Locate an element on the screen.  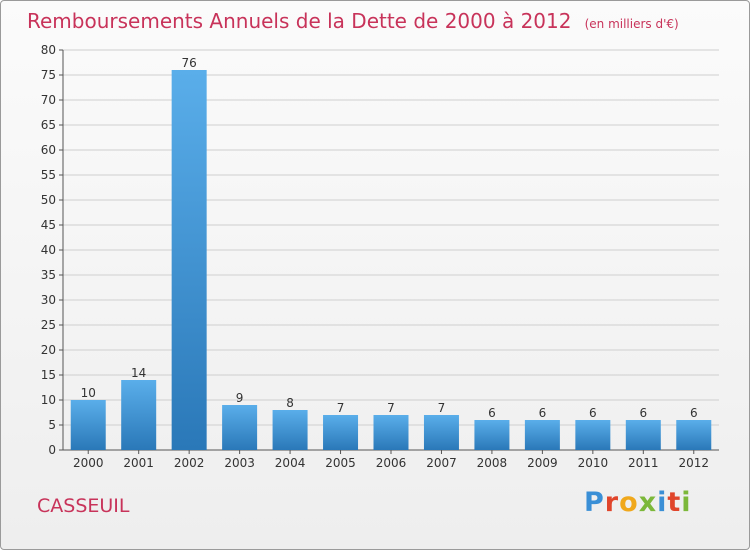
y-tick-label: 50 is located at coordinates (48, 200).